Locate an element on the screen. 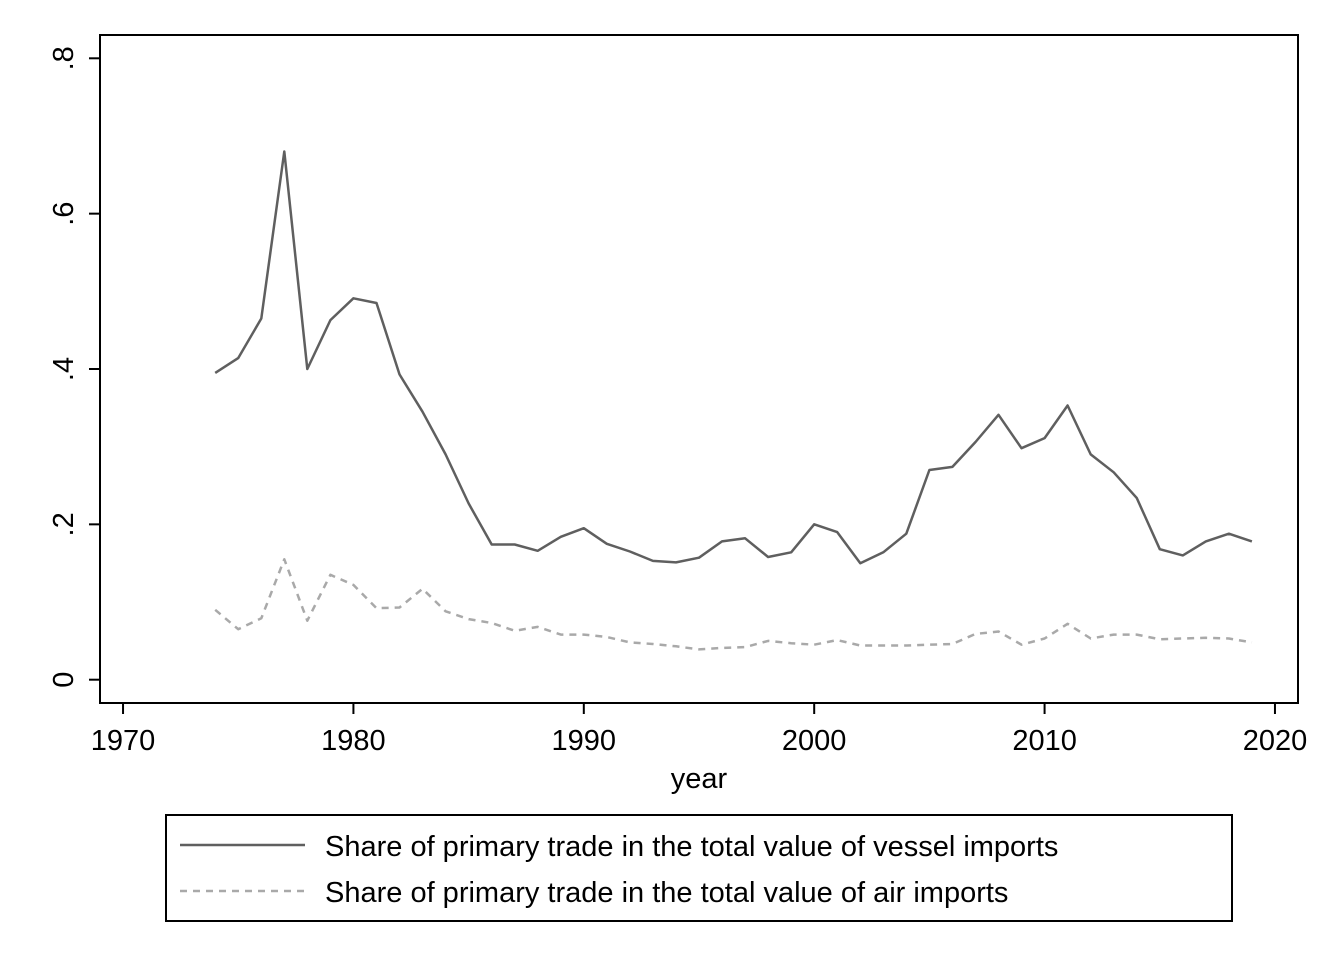 This screenshot has height=970, width=1334. series-line-air is located at coordinates (733, 604).